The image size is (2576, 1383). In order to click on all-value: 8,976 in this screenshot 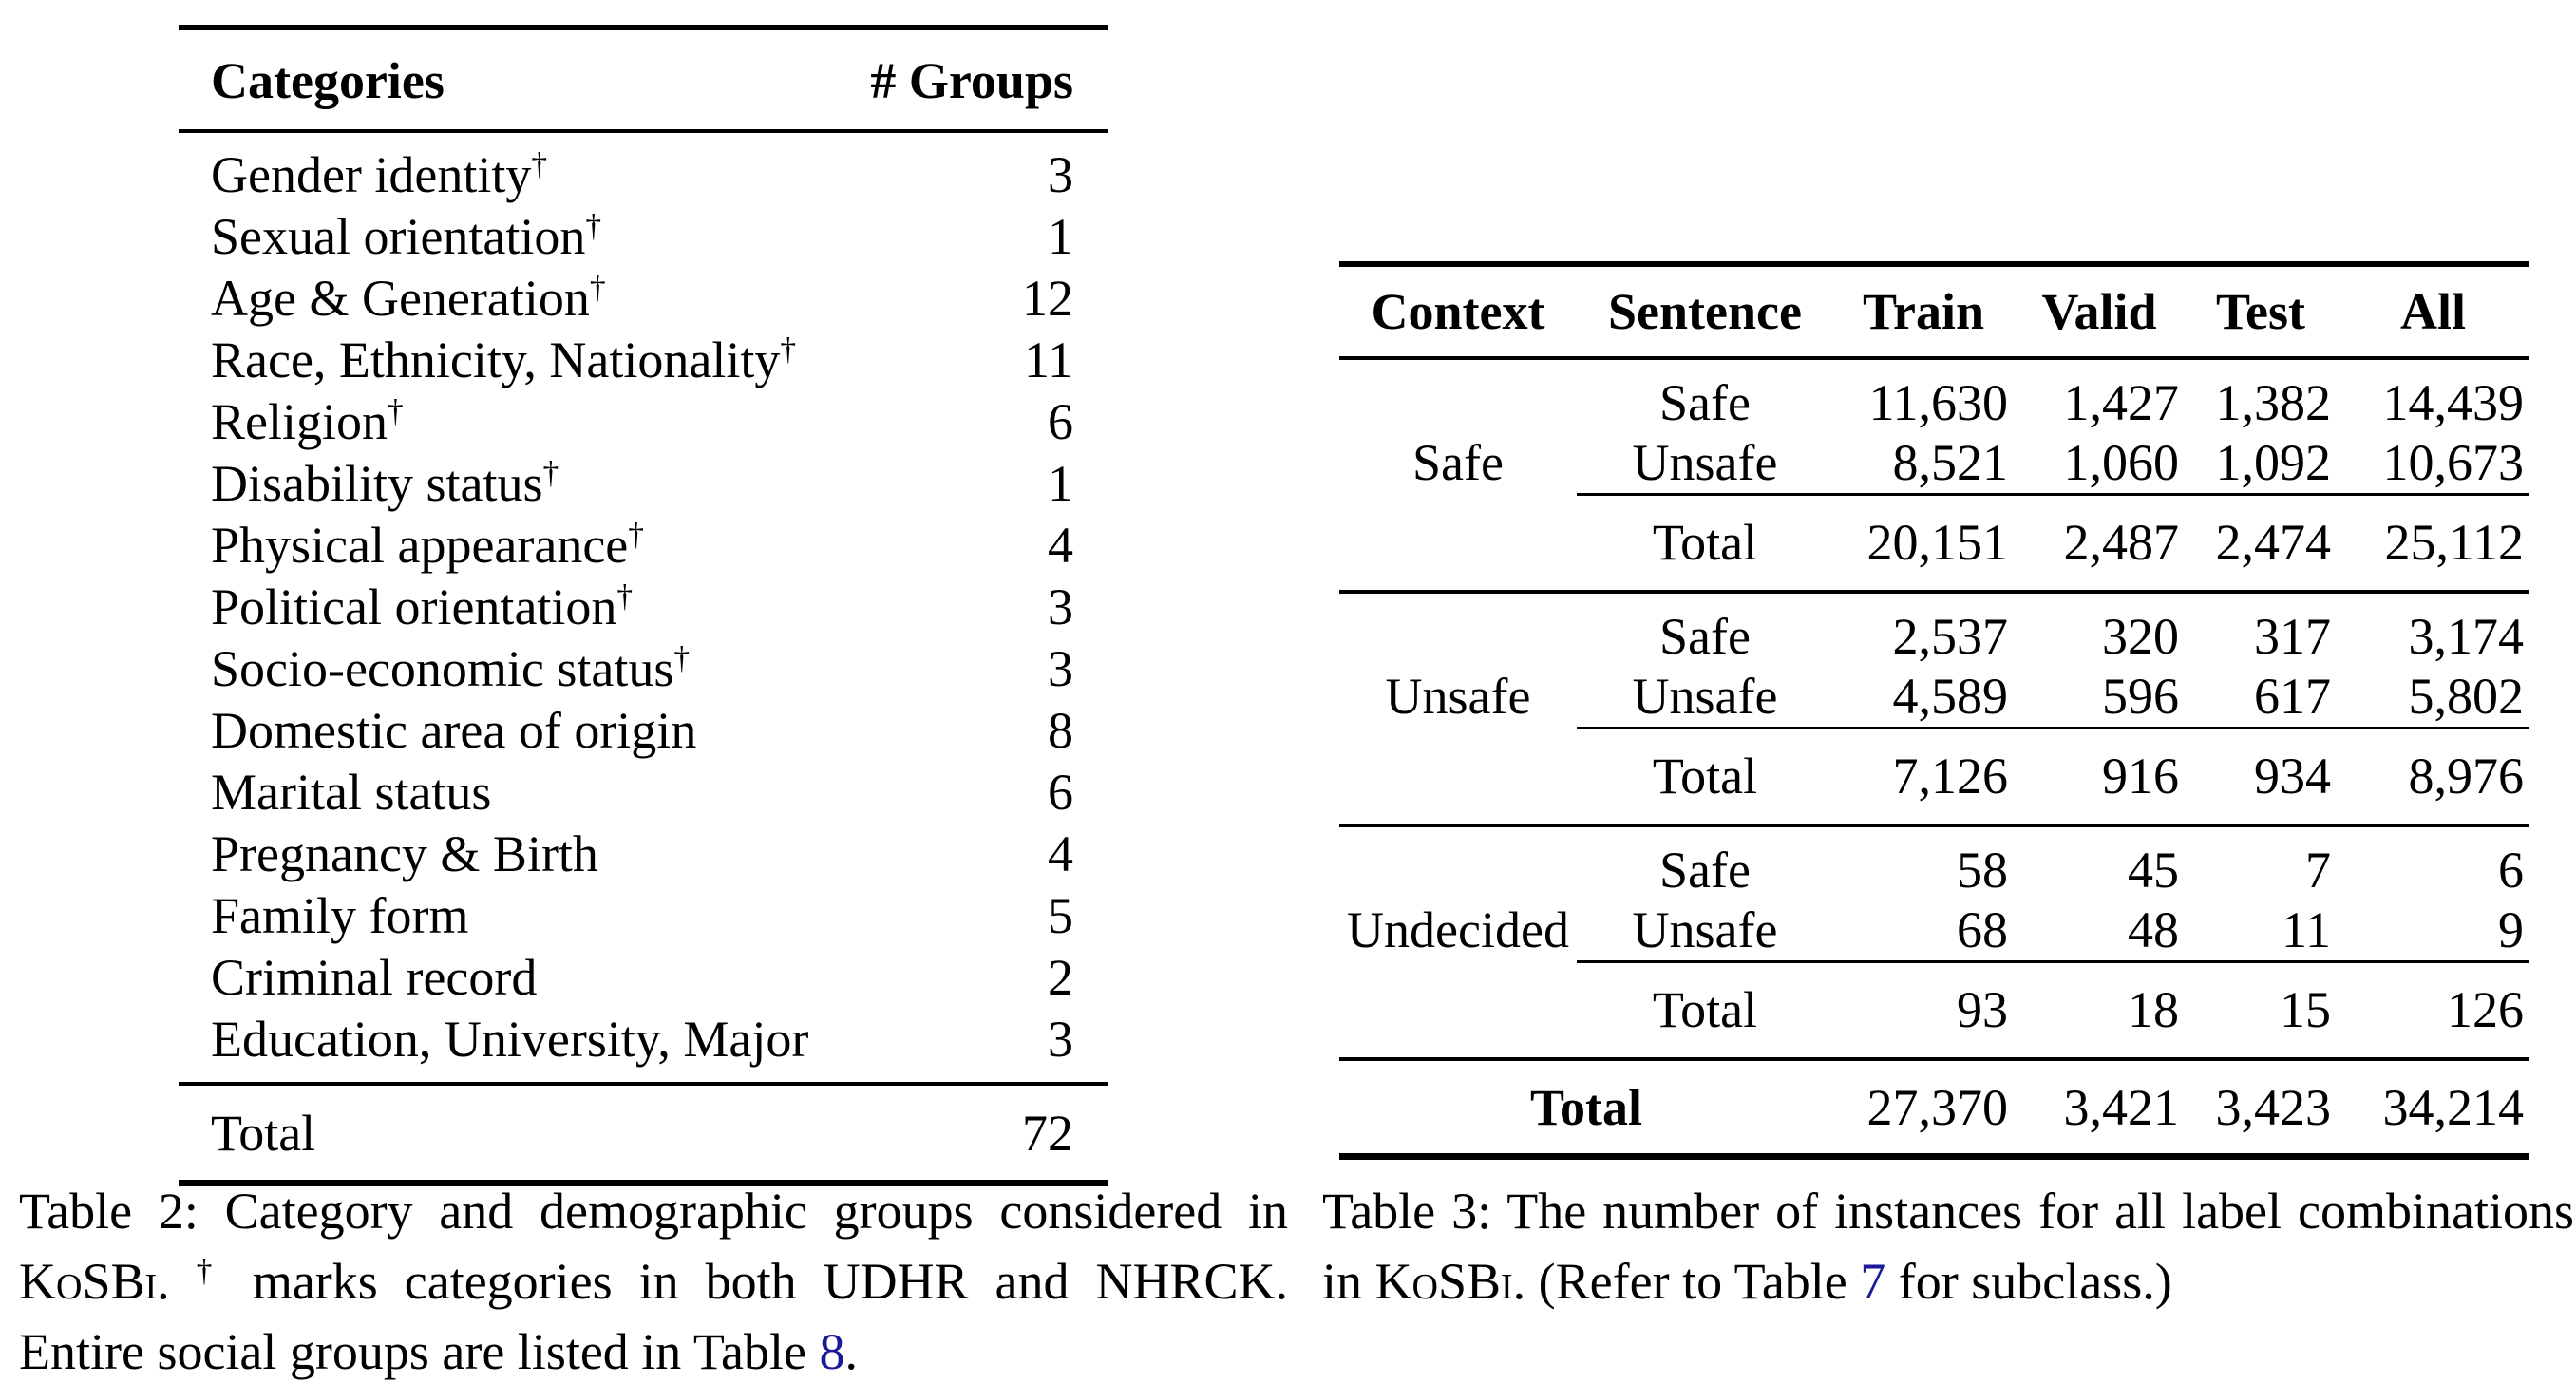, I will do `click(2433, 777)`.